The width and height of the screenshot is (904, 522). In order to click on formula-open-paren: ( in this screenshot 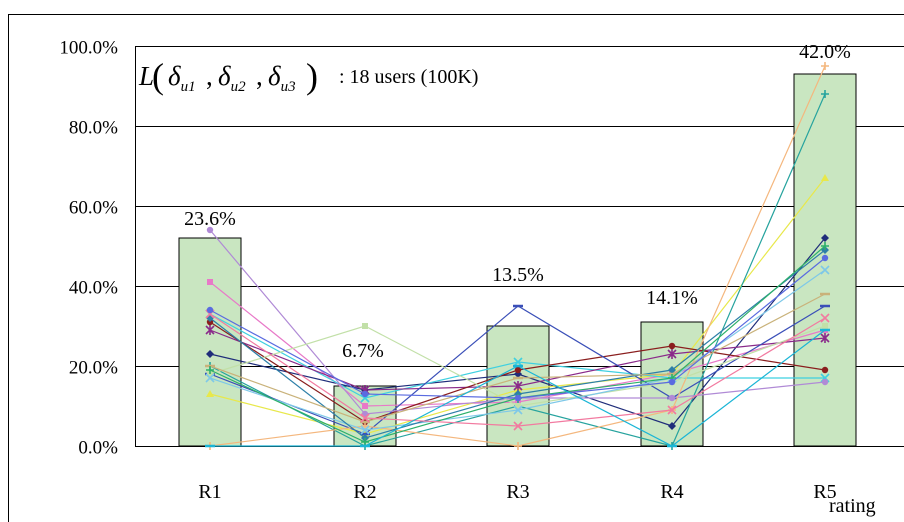, I will do `click(158, 76)`.